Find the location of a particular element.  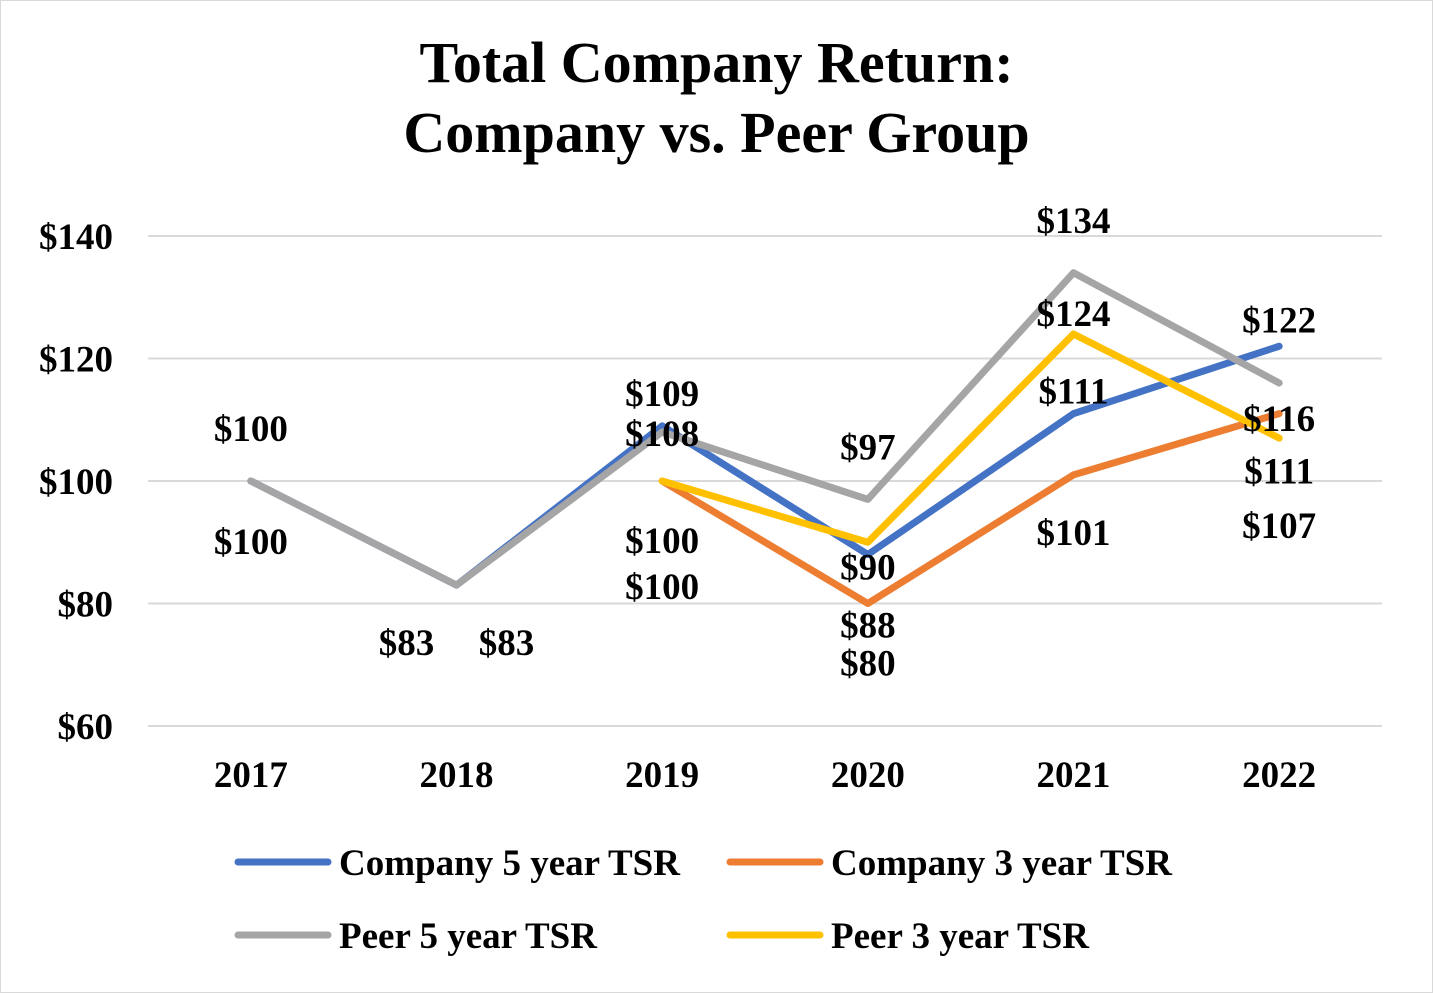

y-axis-ticks: $60 $80 $100 $120 $140 is located at coordinates (76, 482).